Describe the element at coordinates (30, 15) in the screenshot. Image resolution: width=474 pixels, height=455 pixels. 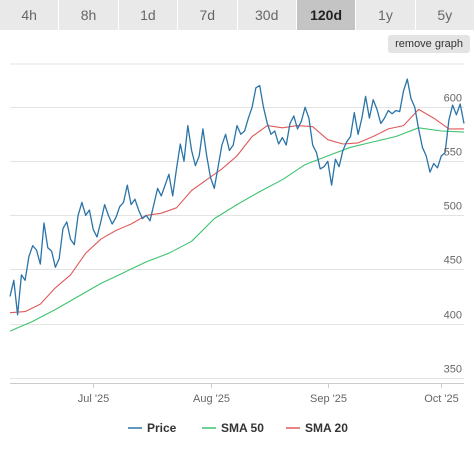
I see `tab-4h: 4h` at that location.